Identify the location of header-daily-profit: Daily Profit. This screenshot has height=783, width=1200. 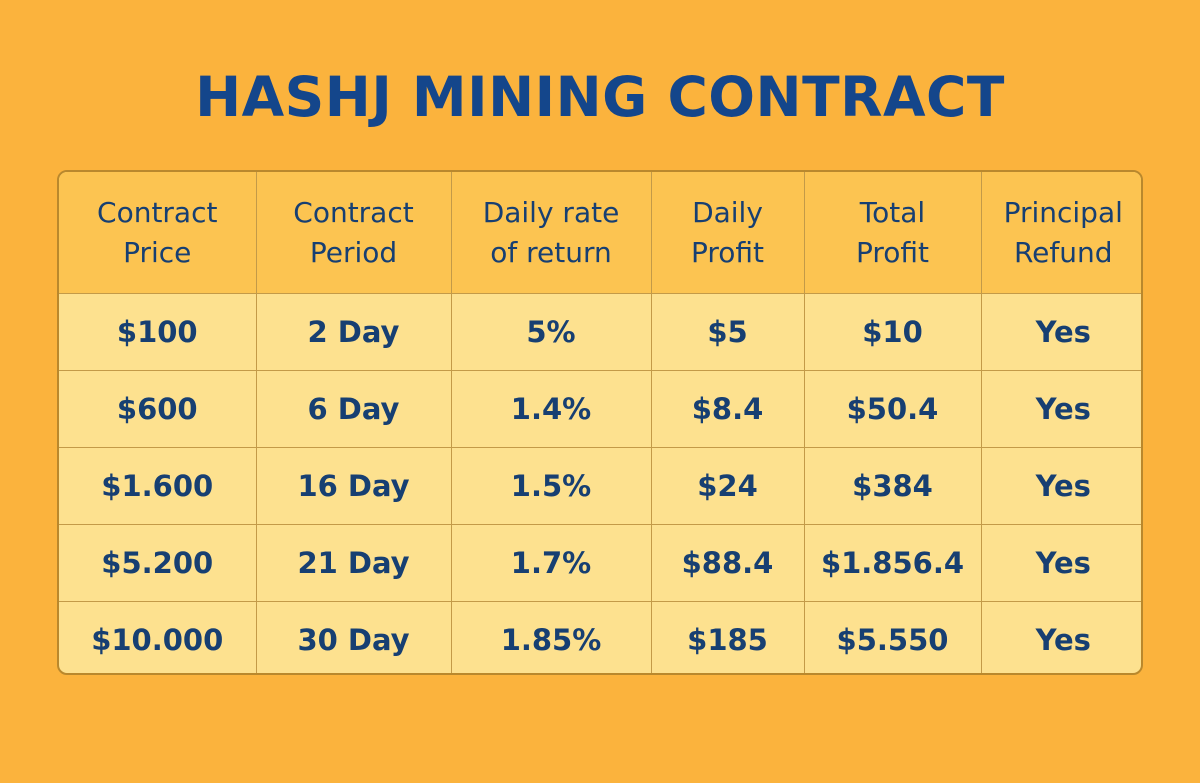
(728, 233).